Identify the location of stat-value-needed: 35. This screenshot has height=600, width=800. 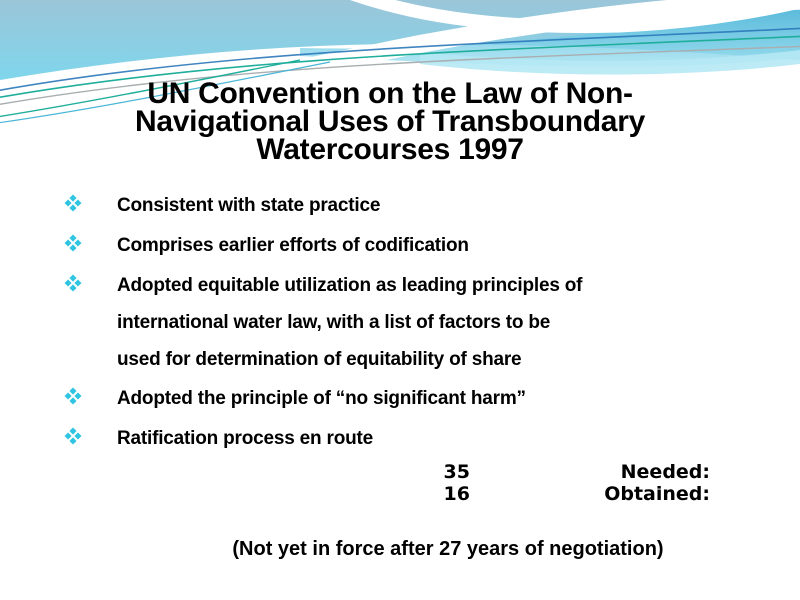
(456, 472).